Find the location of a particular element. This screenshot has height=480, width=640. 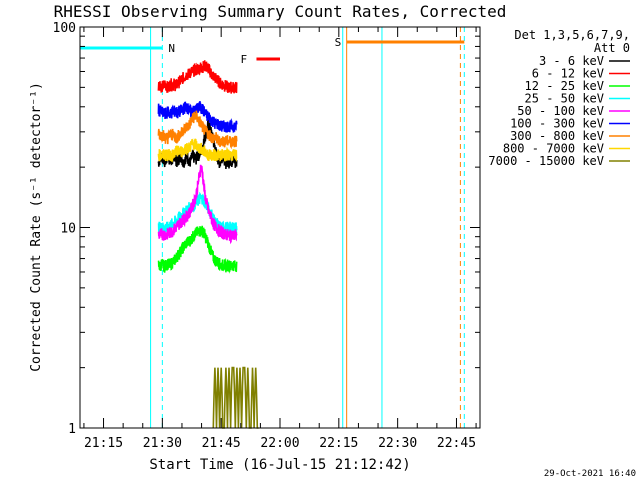

series-line-300-800-kev is located at coordinates (197, 130).